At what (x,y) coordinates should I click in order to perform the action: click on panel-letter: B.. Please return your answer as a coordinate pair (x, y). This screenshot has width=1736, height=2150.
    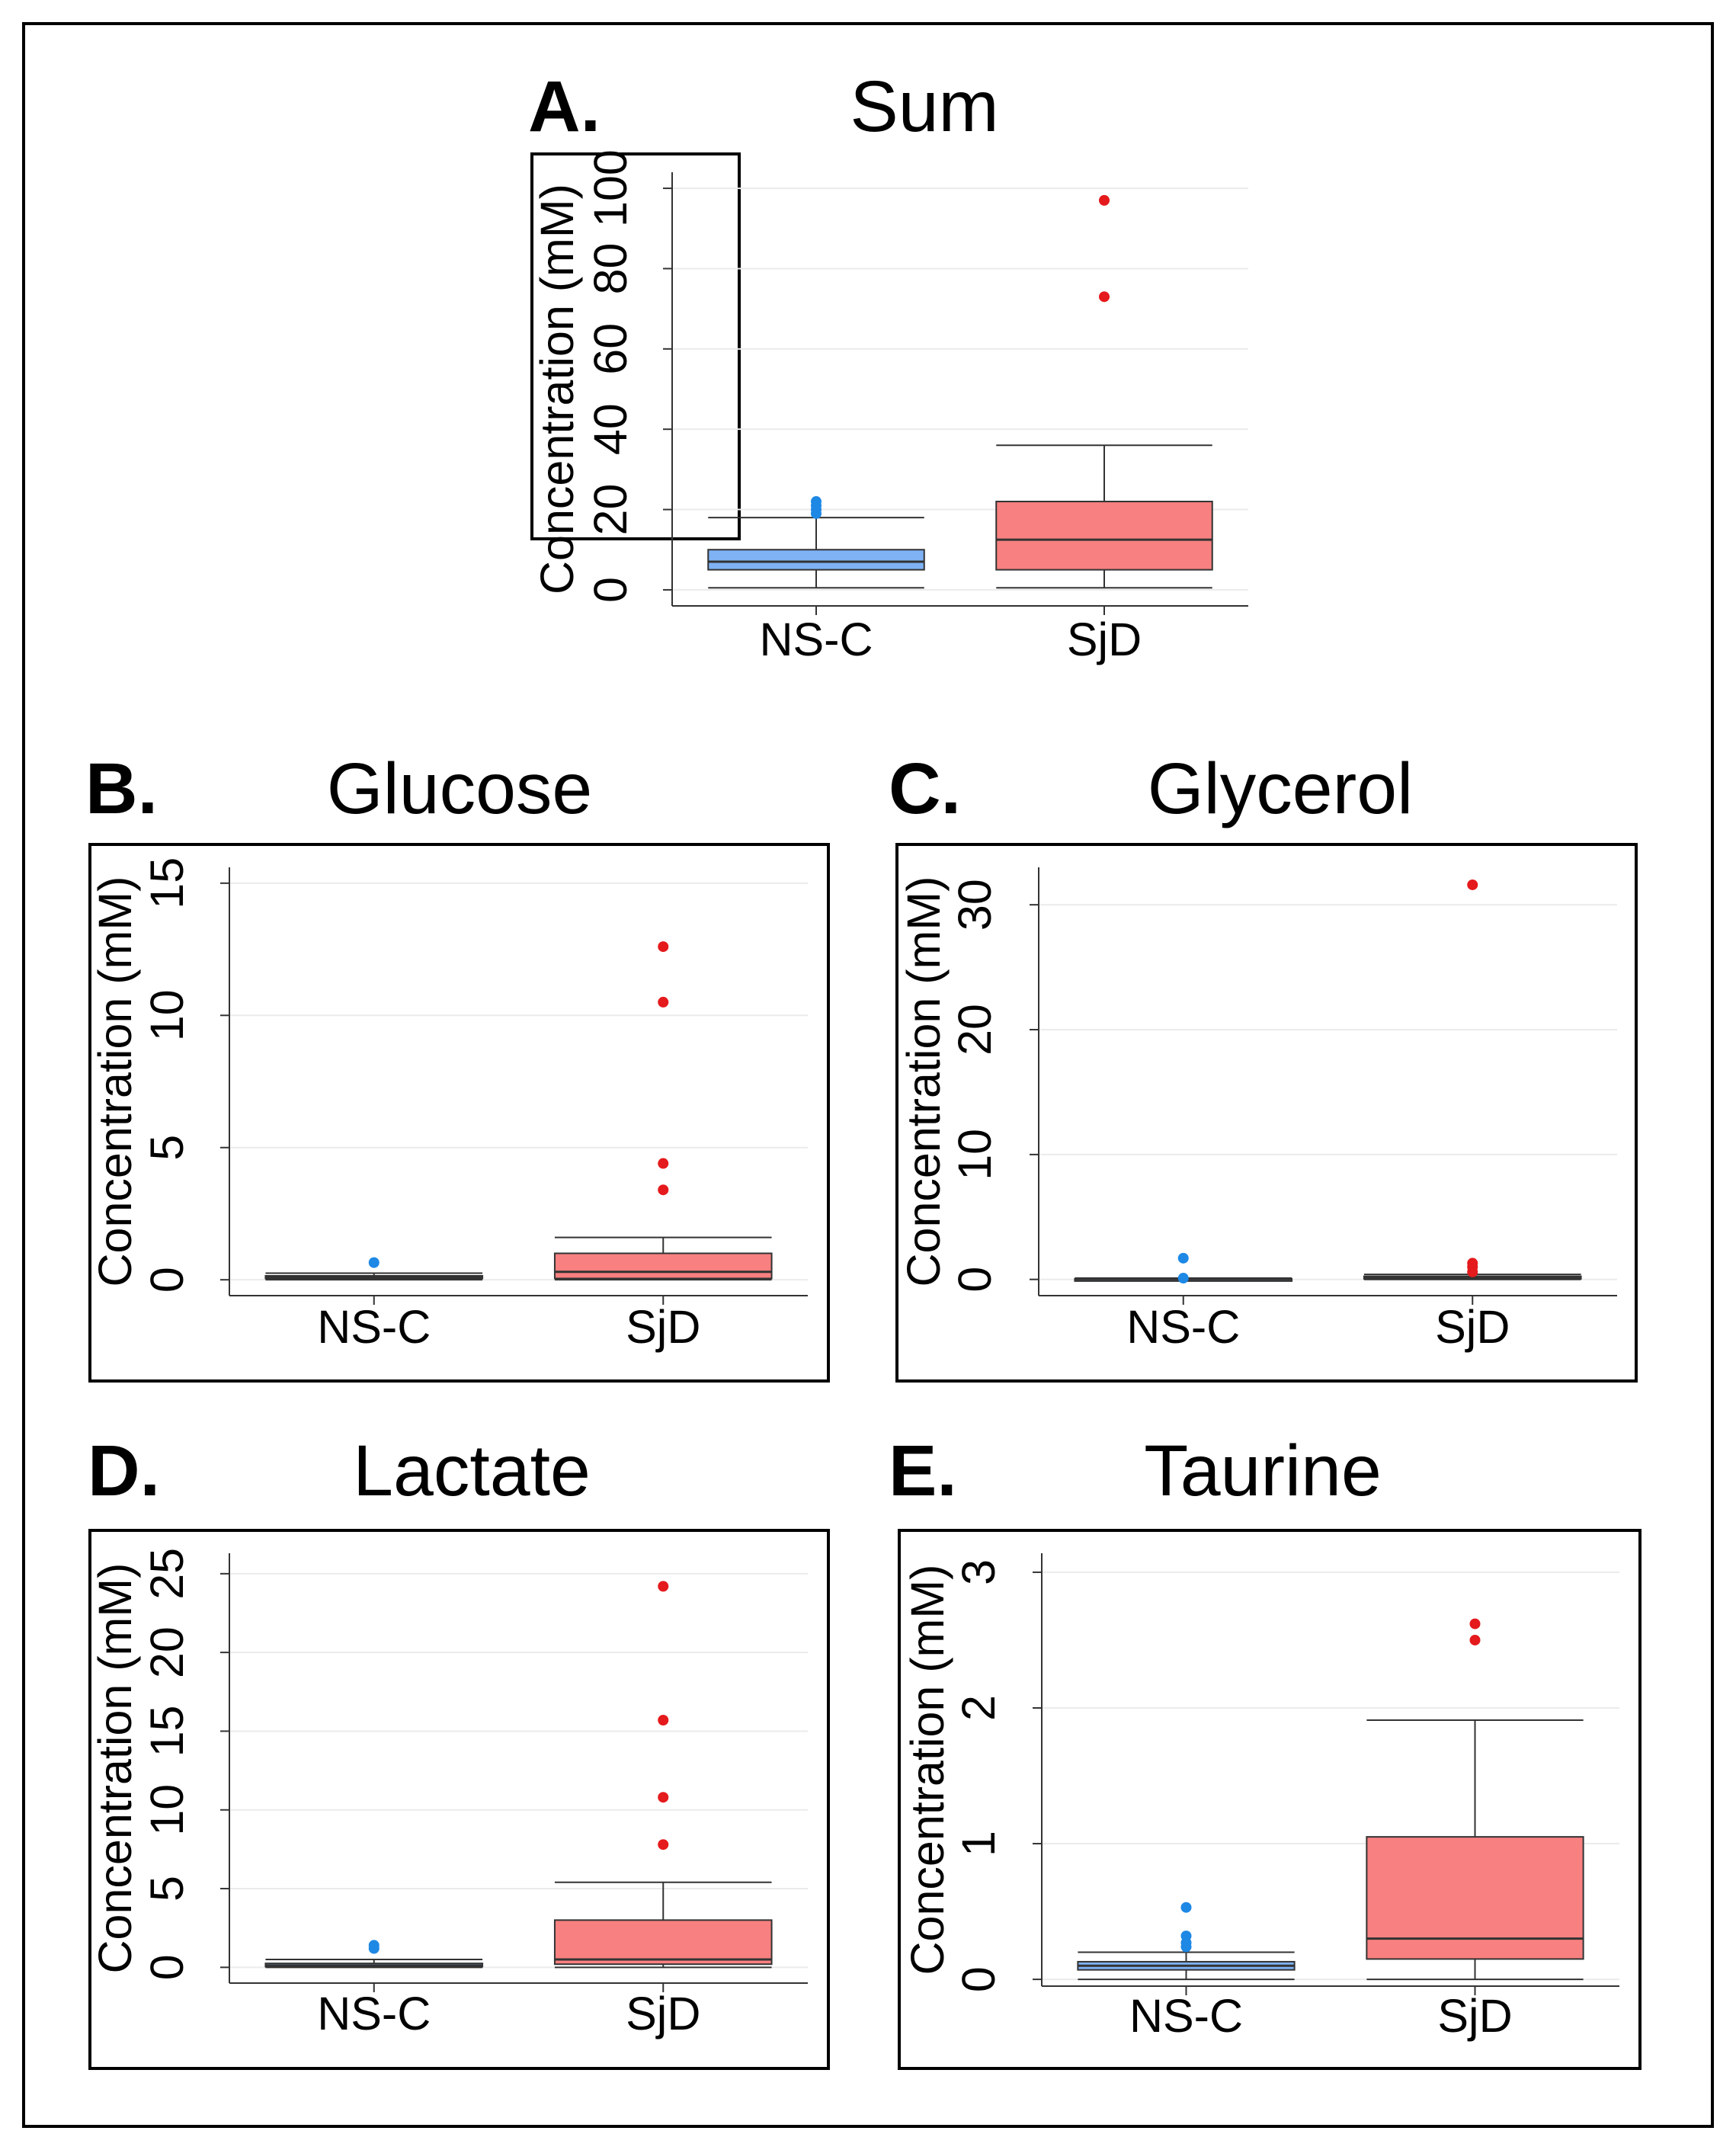
    Looking at the image, I should click on (121, 788).